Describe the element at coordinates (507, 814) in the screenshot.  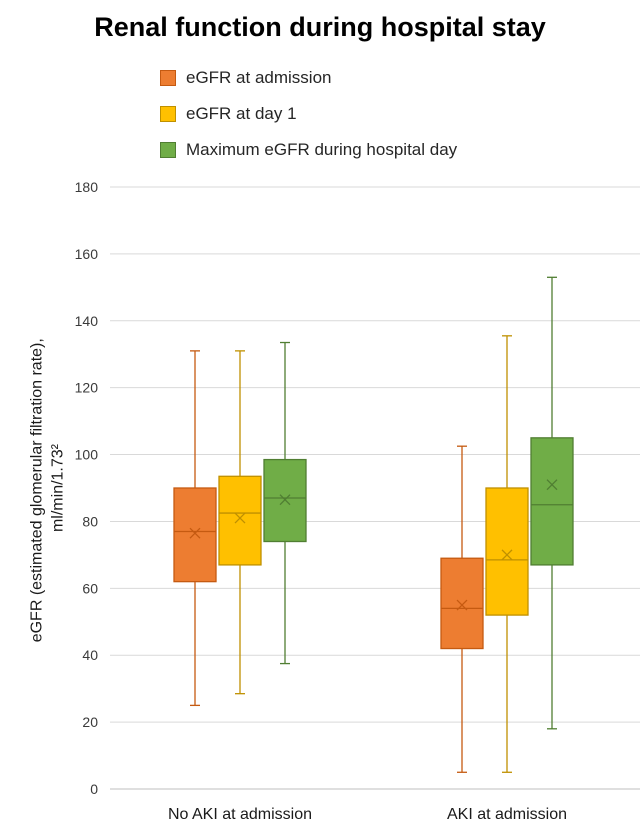
I see `category-label: AKI at admission` at that location.